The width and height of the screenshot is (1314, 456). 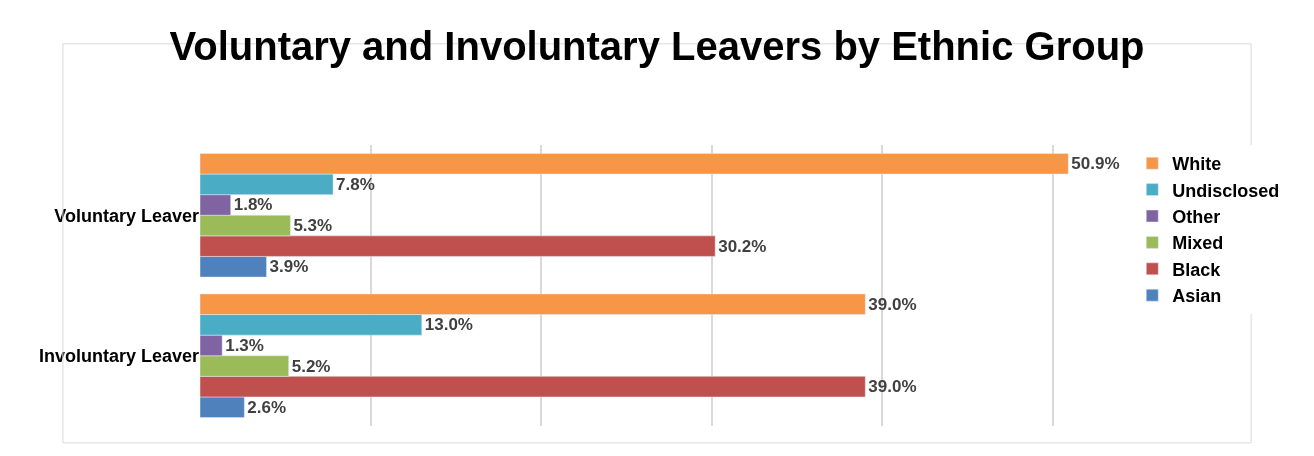 I want to click on chart-title: Voluntary and Involuntary Leavers by Ethnic Group, so click(x=657, y=45).